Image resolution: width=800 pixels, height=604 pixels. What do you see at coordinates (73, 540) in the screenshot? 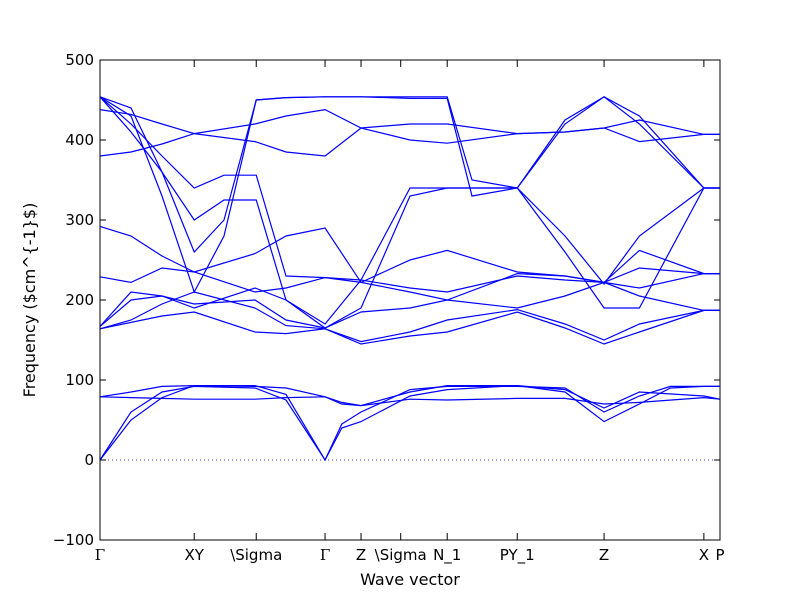
I see `y-tick-label: −100` at bounding box center [73, 540].